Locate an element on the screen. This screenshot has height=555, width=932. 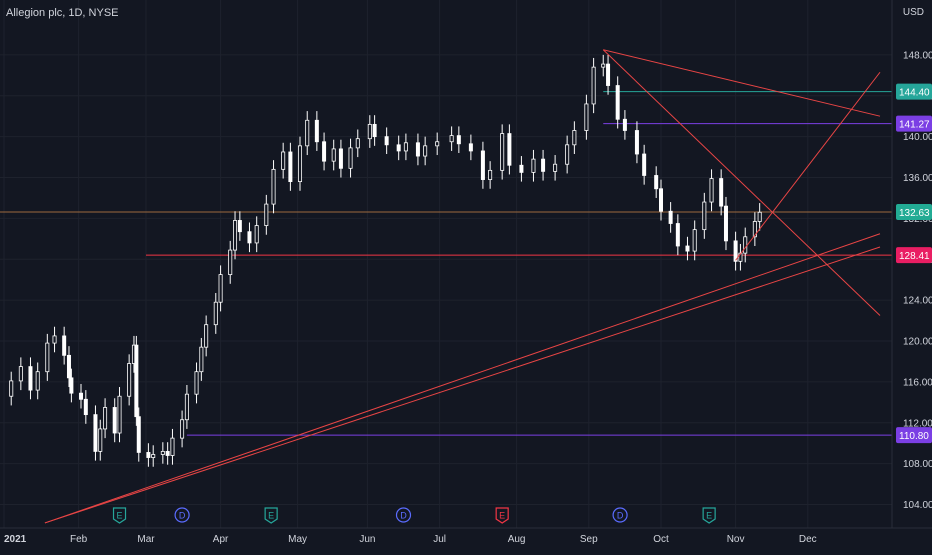
price-level-label: 132.63 is located at coordinates (914, 213).